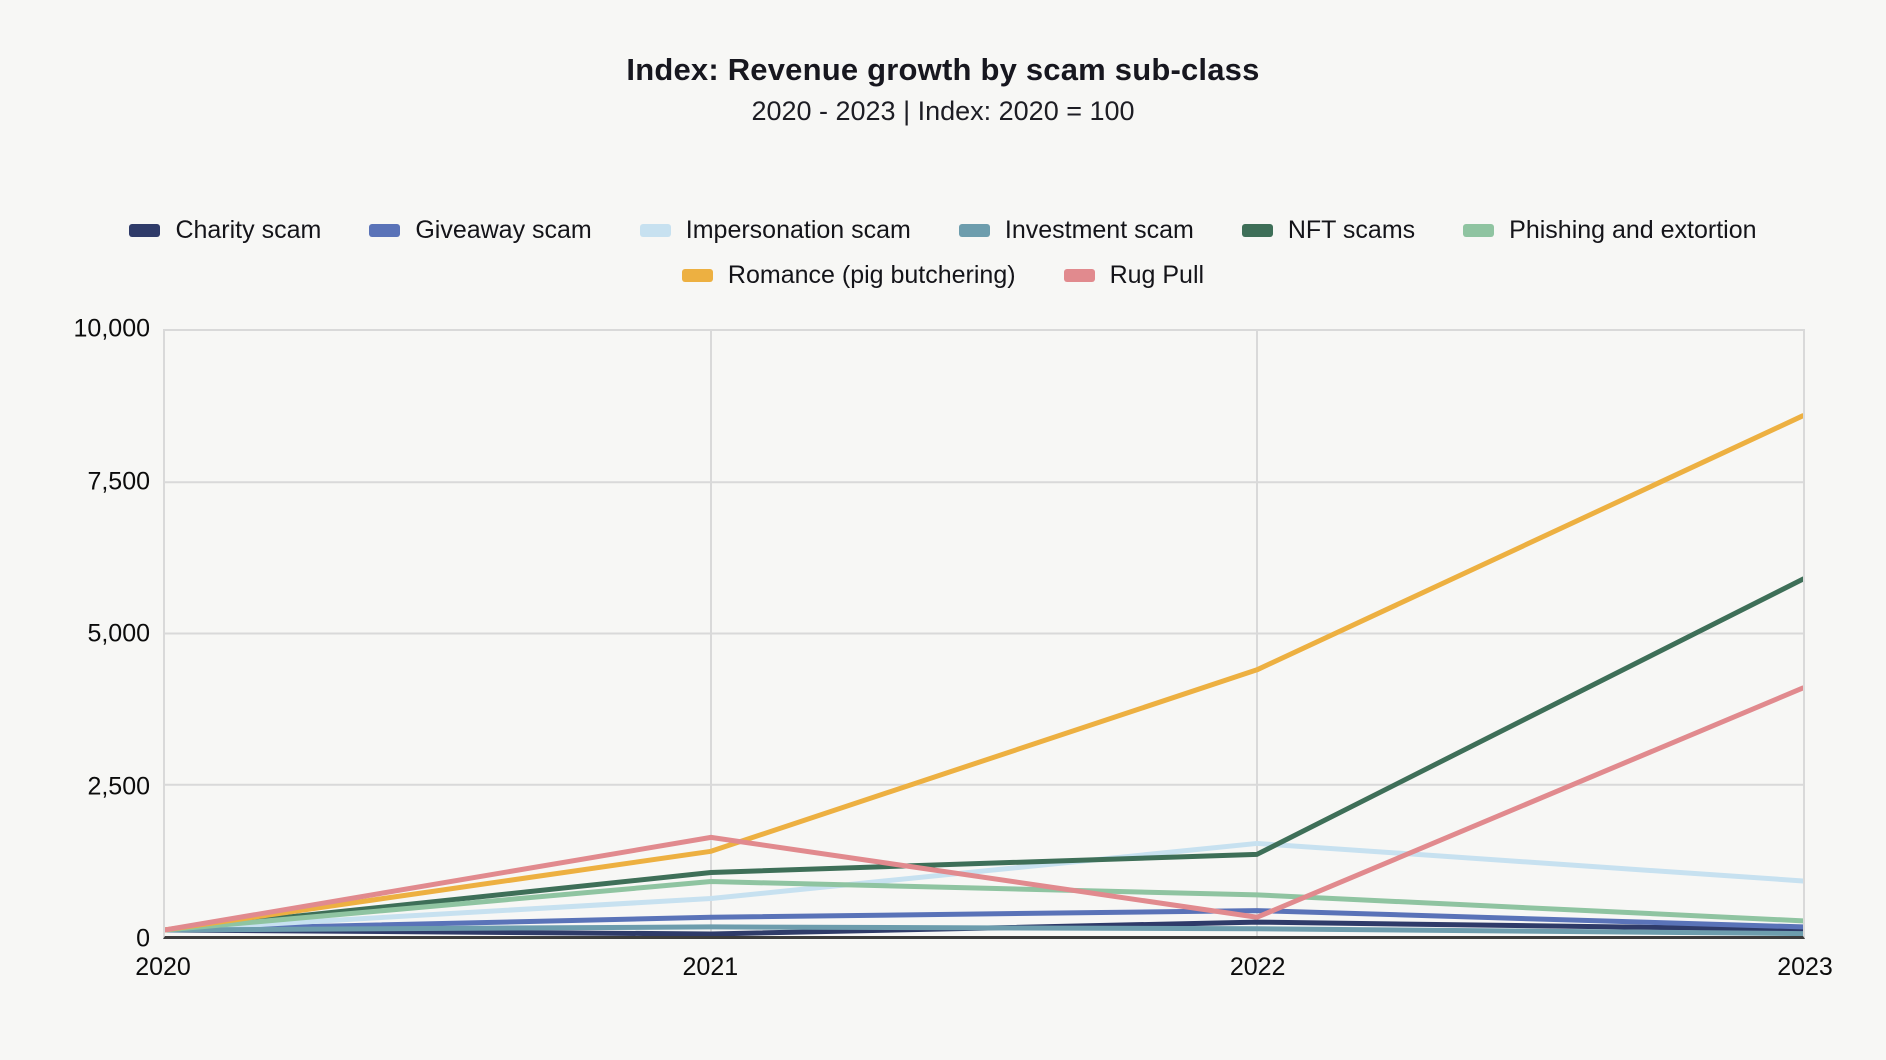 This screenshot has height=1060, width=1886. I want to click on x-axis-tick-label: 2020, so click(163, 967).